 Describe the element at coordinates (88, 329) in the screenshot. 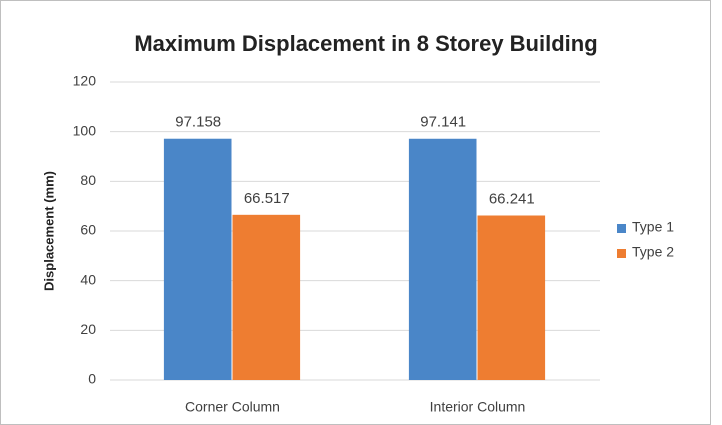

I see `y-tick-label: 20` at that location.